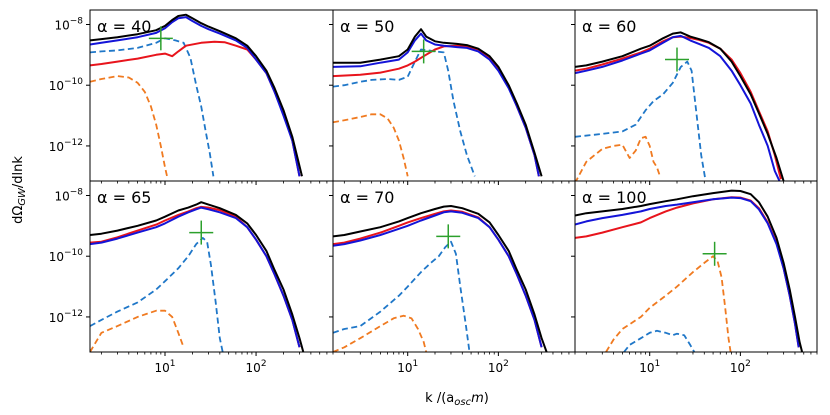 This screenshot has height=415, width=830. I want to click on x-axis-title-sub: osc, so click(462, 402).